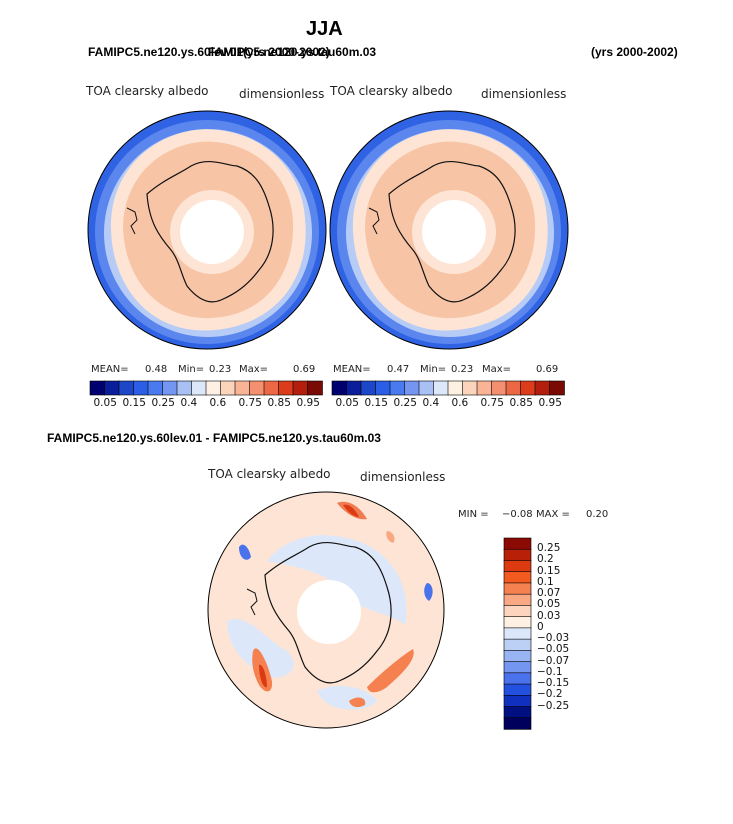 This screenshot has width=733, height=824. What do you see at coordinates (634, 52) in the screenshot?
I see `years-right: (yrs 2000-2002)` at bounding box center [634, 52].